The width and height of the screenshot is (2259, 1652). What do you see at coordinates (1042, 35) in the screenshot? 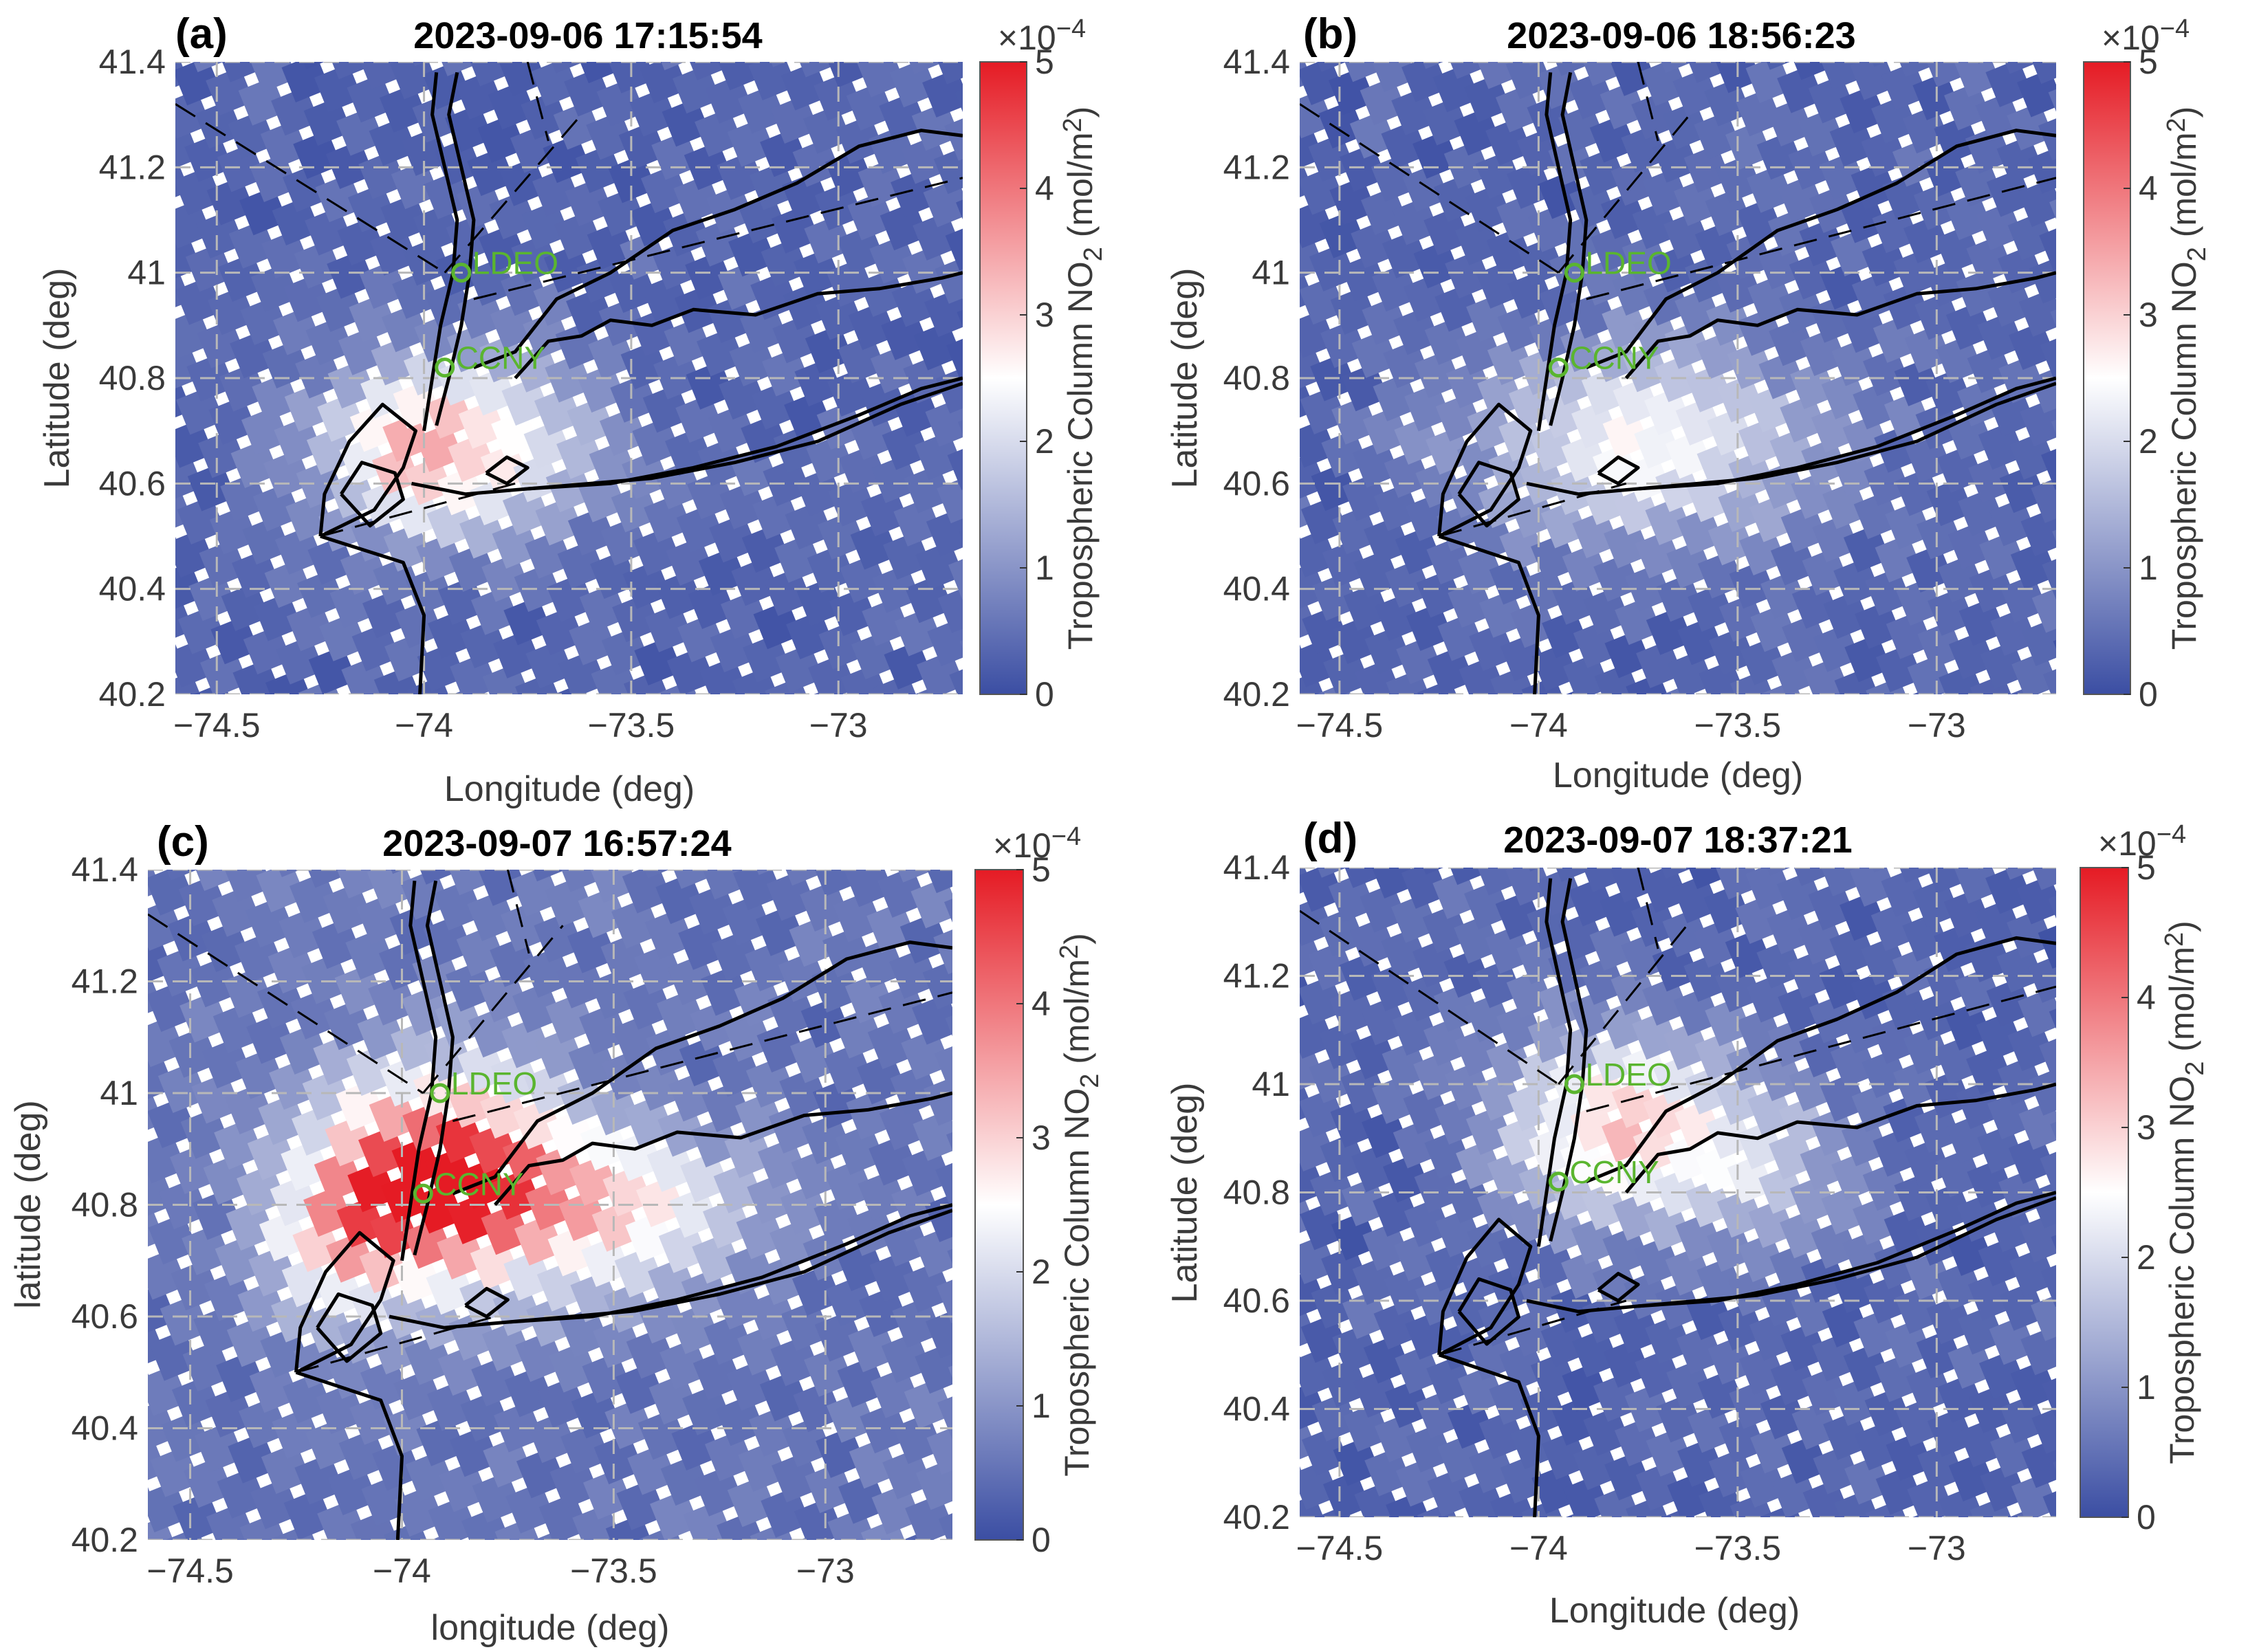
I see `colorbar-multiplier: ×10⁻⁴` at bounding box center [1042, 35].